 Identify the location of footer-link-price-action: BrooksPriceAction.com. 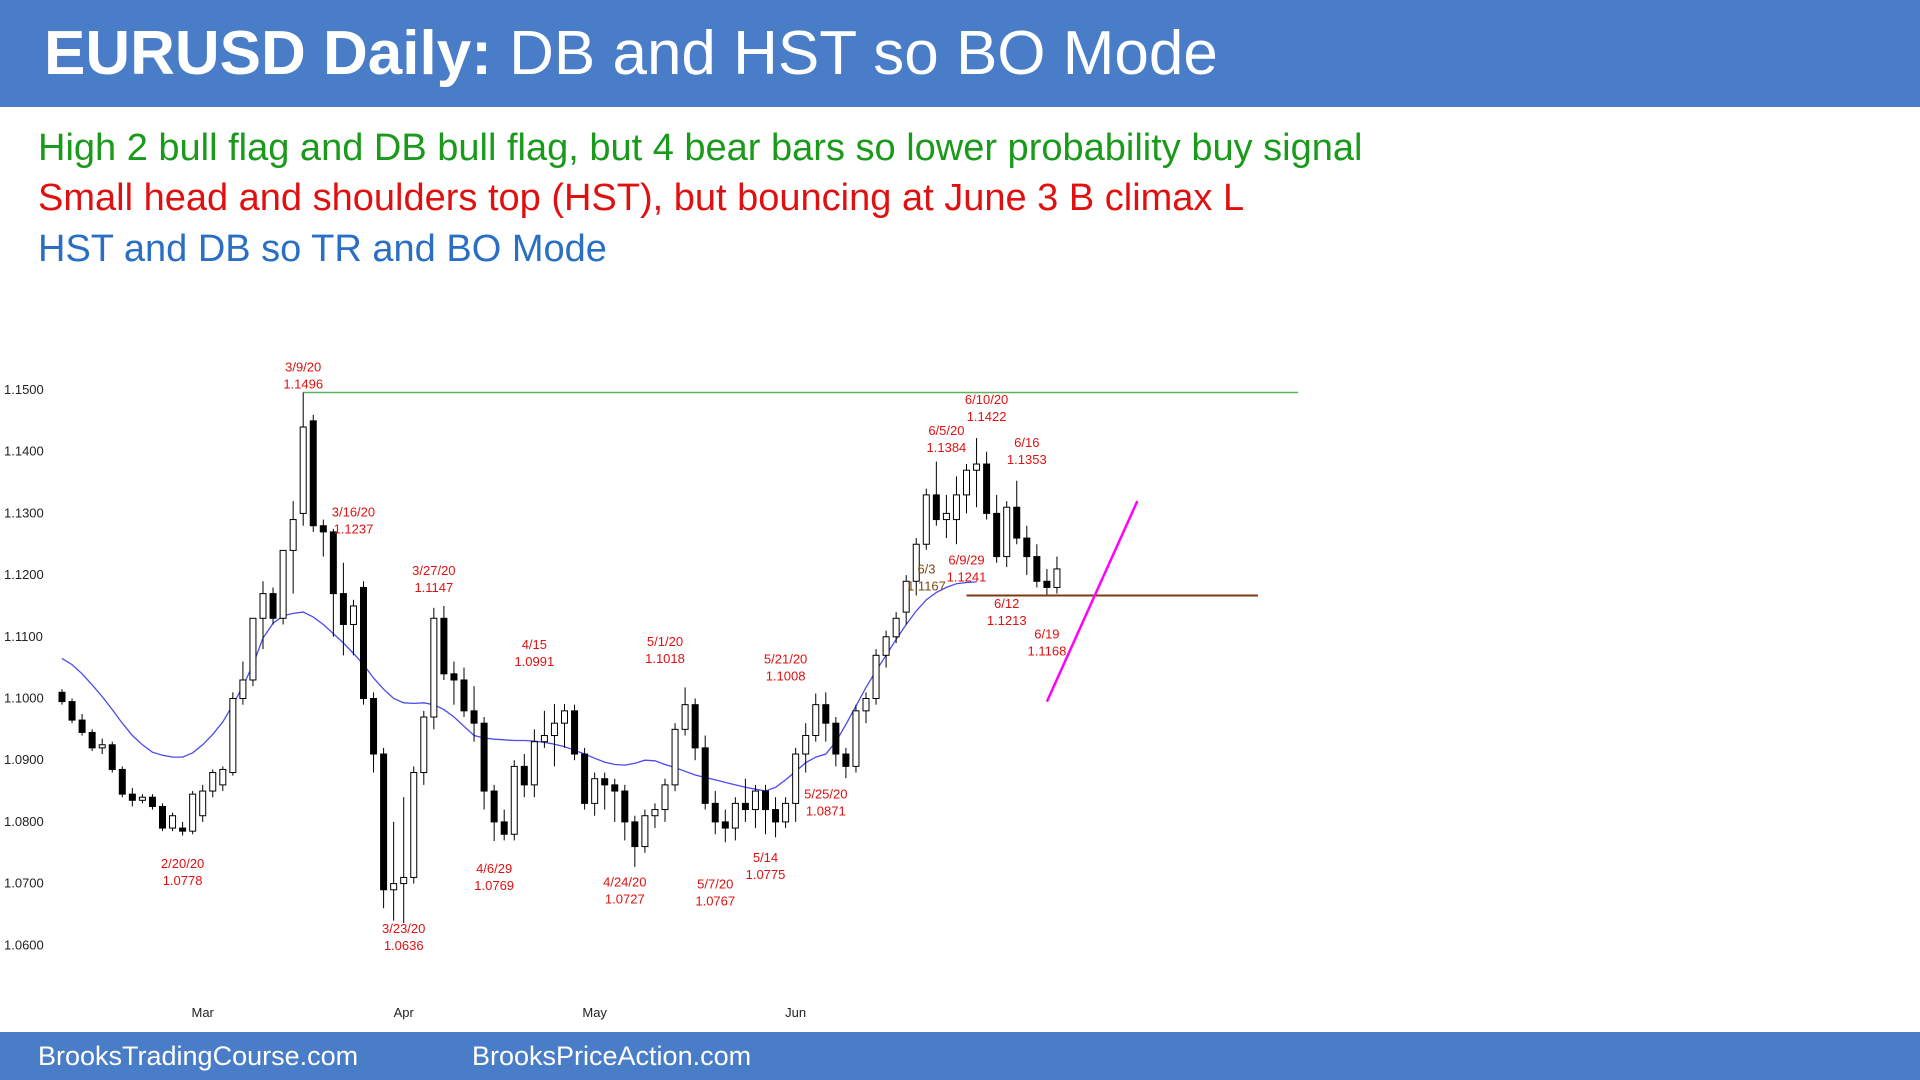
(612, 1056).